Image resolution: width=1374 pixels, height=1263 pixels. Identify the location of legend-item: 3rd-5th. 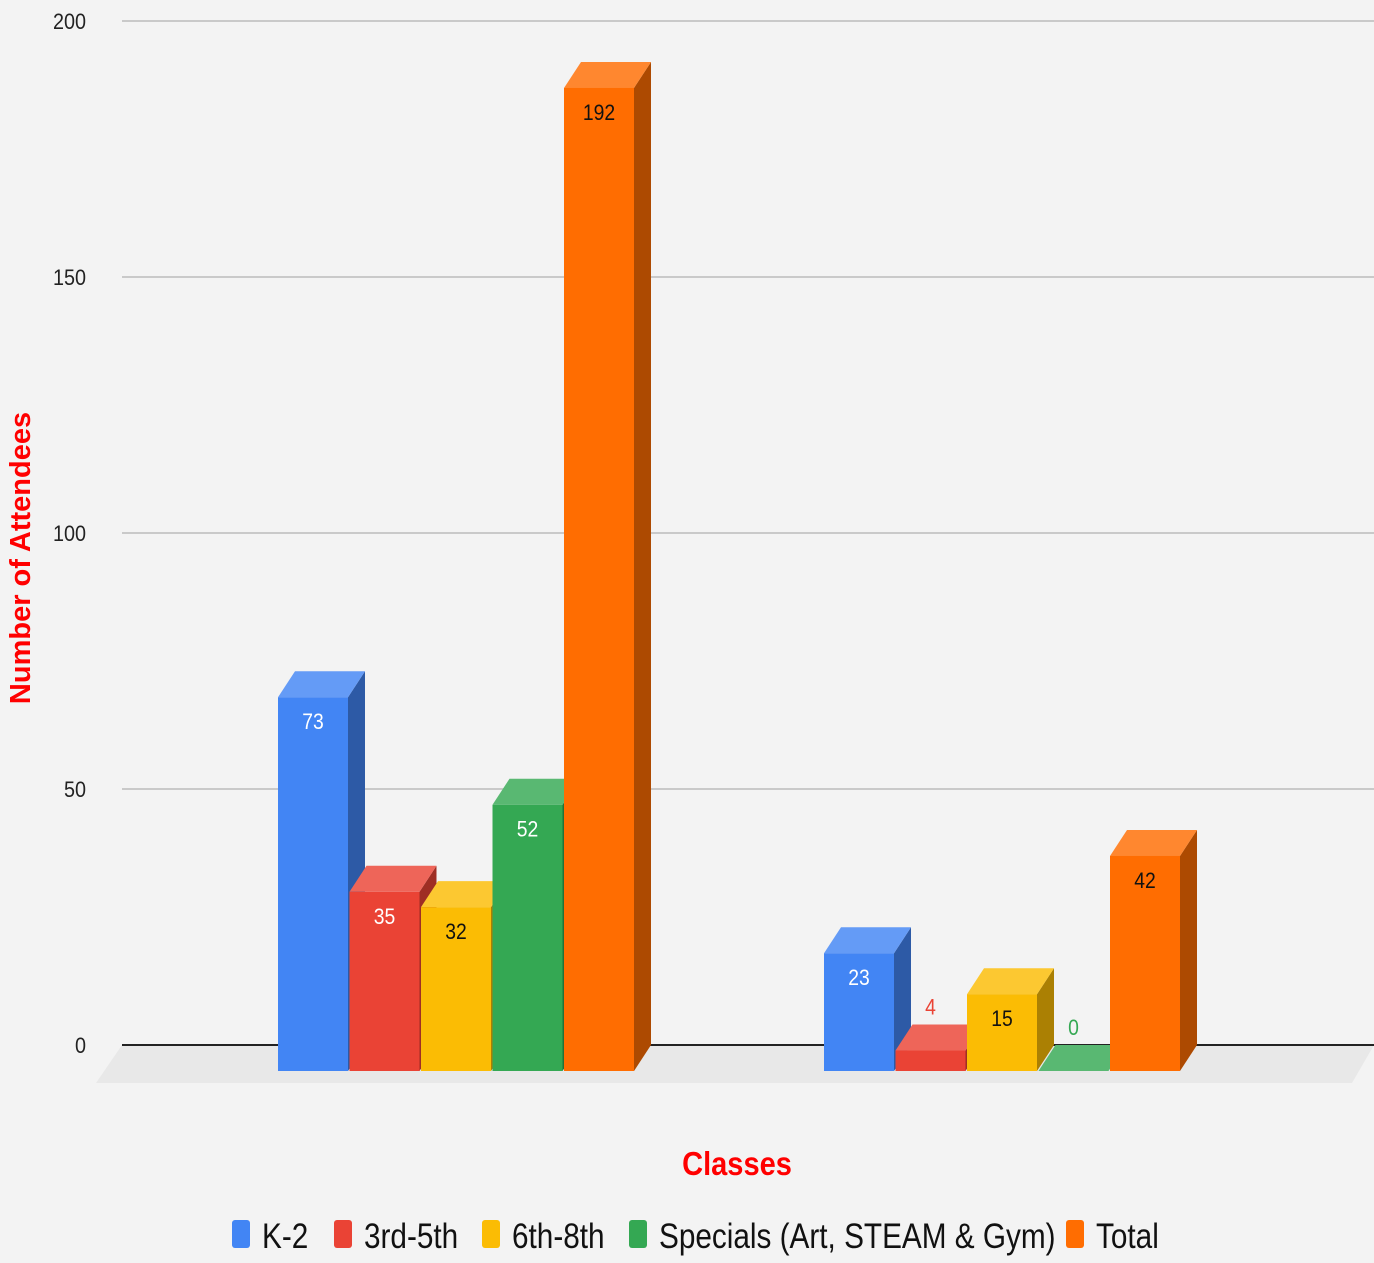
(396, 1236).